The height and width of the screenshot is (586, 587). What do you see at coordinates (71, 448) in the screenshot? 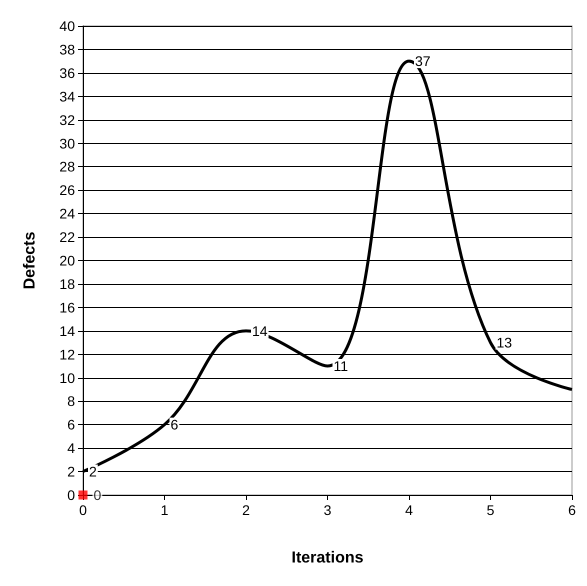
I see `y-tick-label: 4` at bounding box center [71, 448].